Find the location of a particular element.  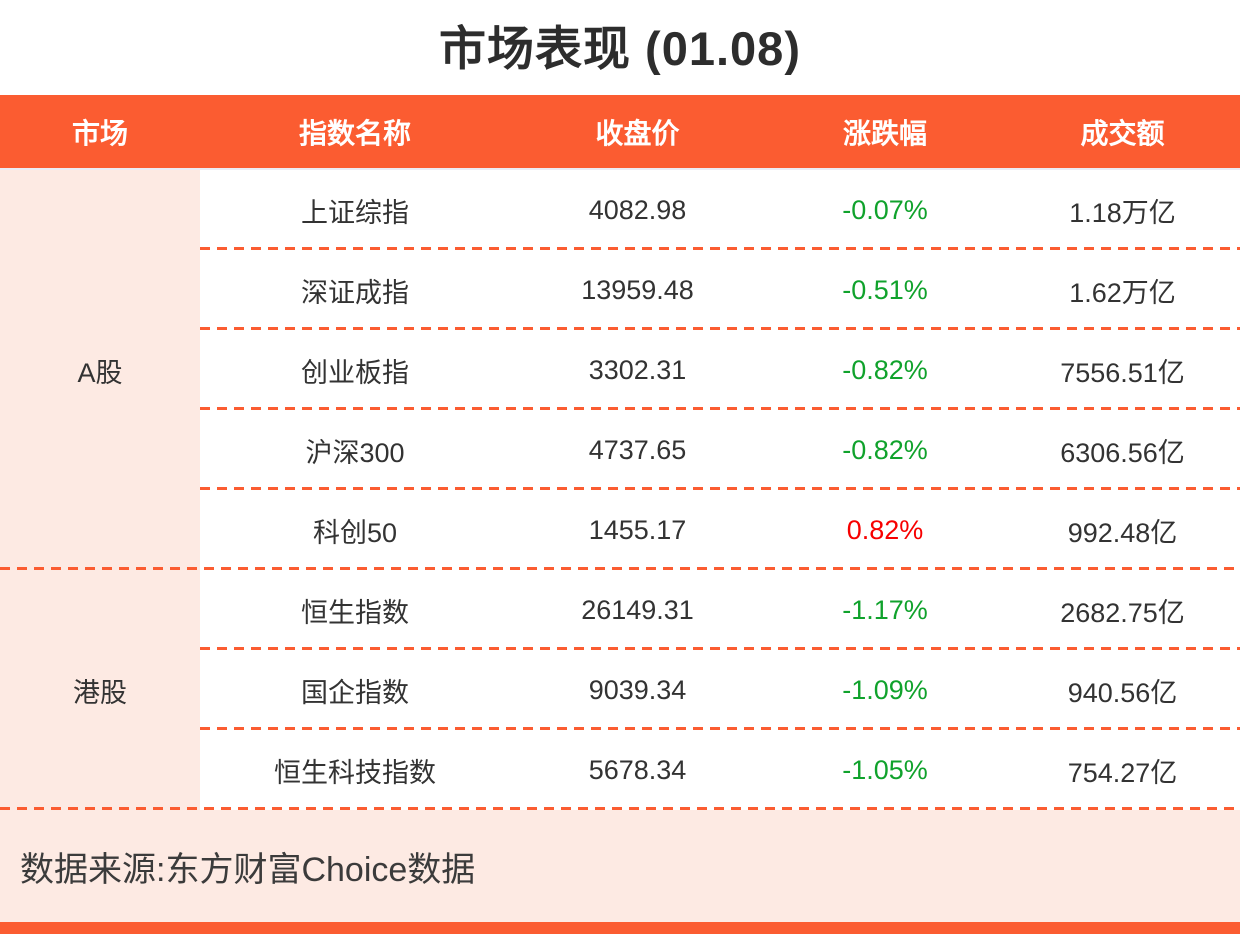

close-cell: 5678.34 is located at coordinates (637, 769).